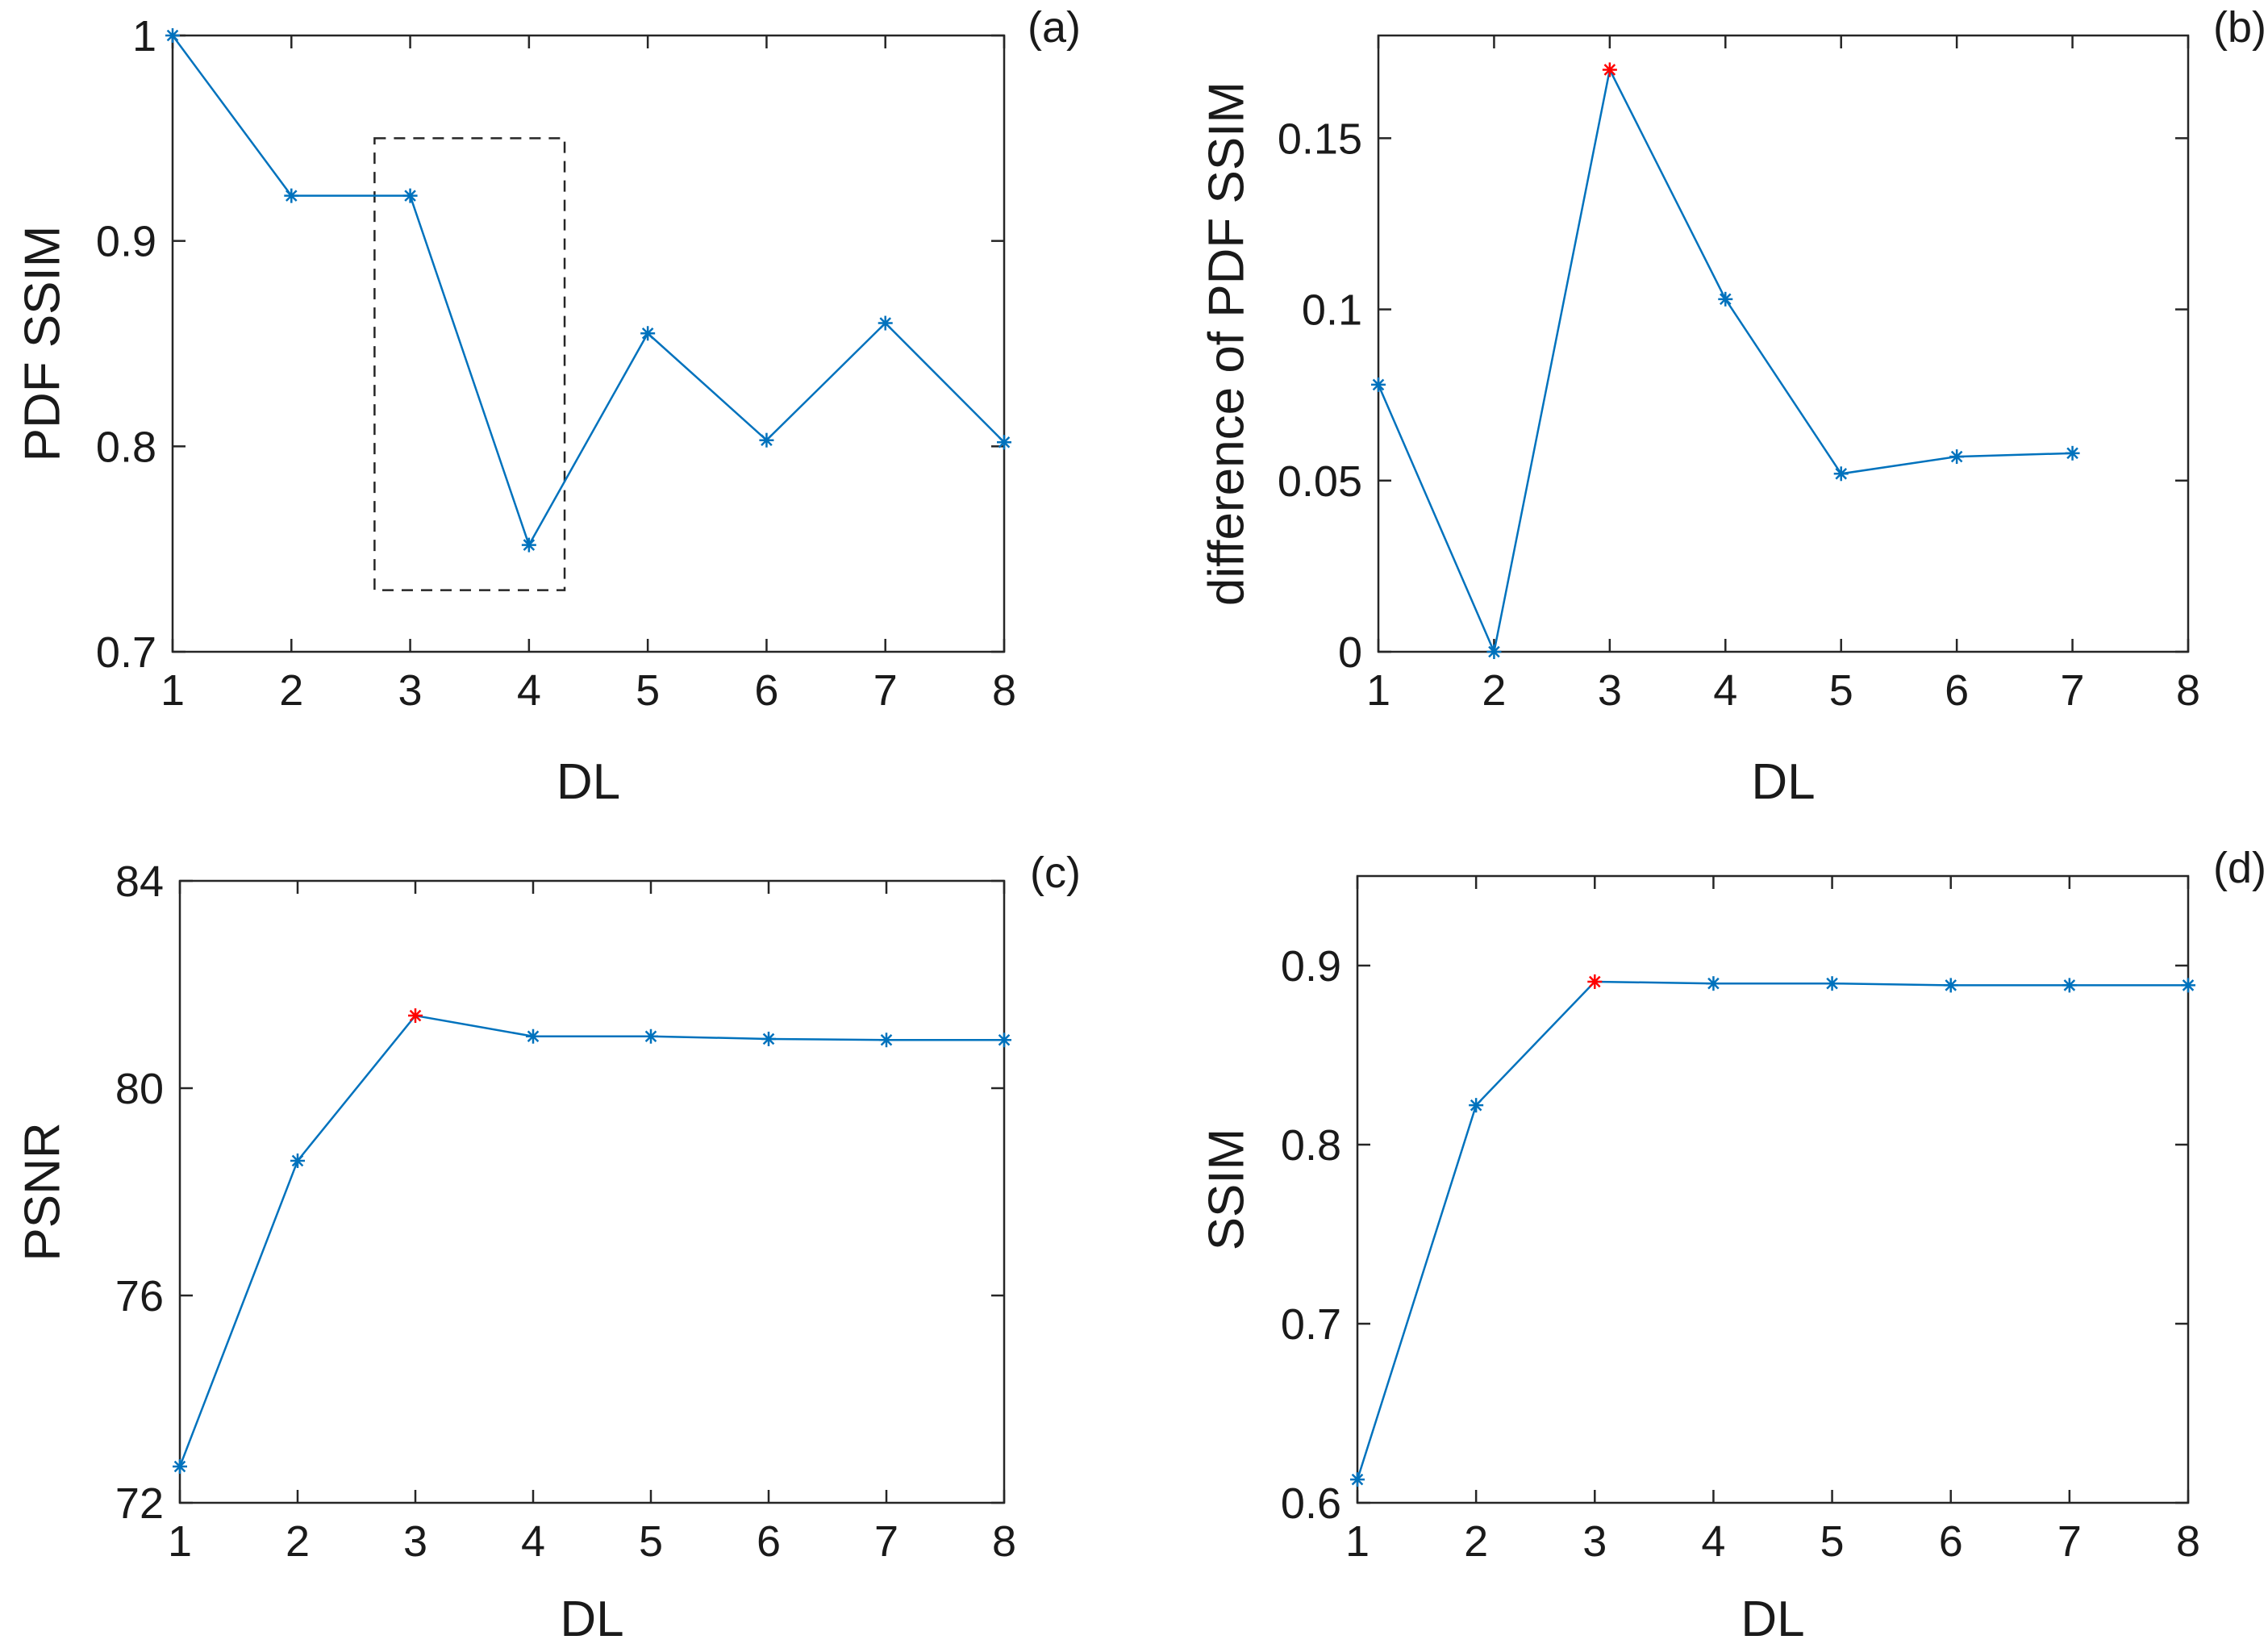 The width and height of the screenshot is (2268, 1648). Describe the element at coordinates (1055, 873) in the screenshot. I see `panel-label: (c)` at that location.